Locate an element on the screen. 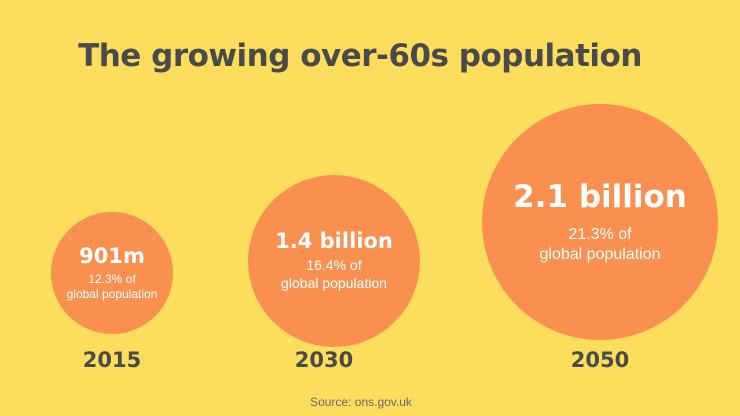  share-line-1: 12.3% of is located at coordinates (112, 278).